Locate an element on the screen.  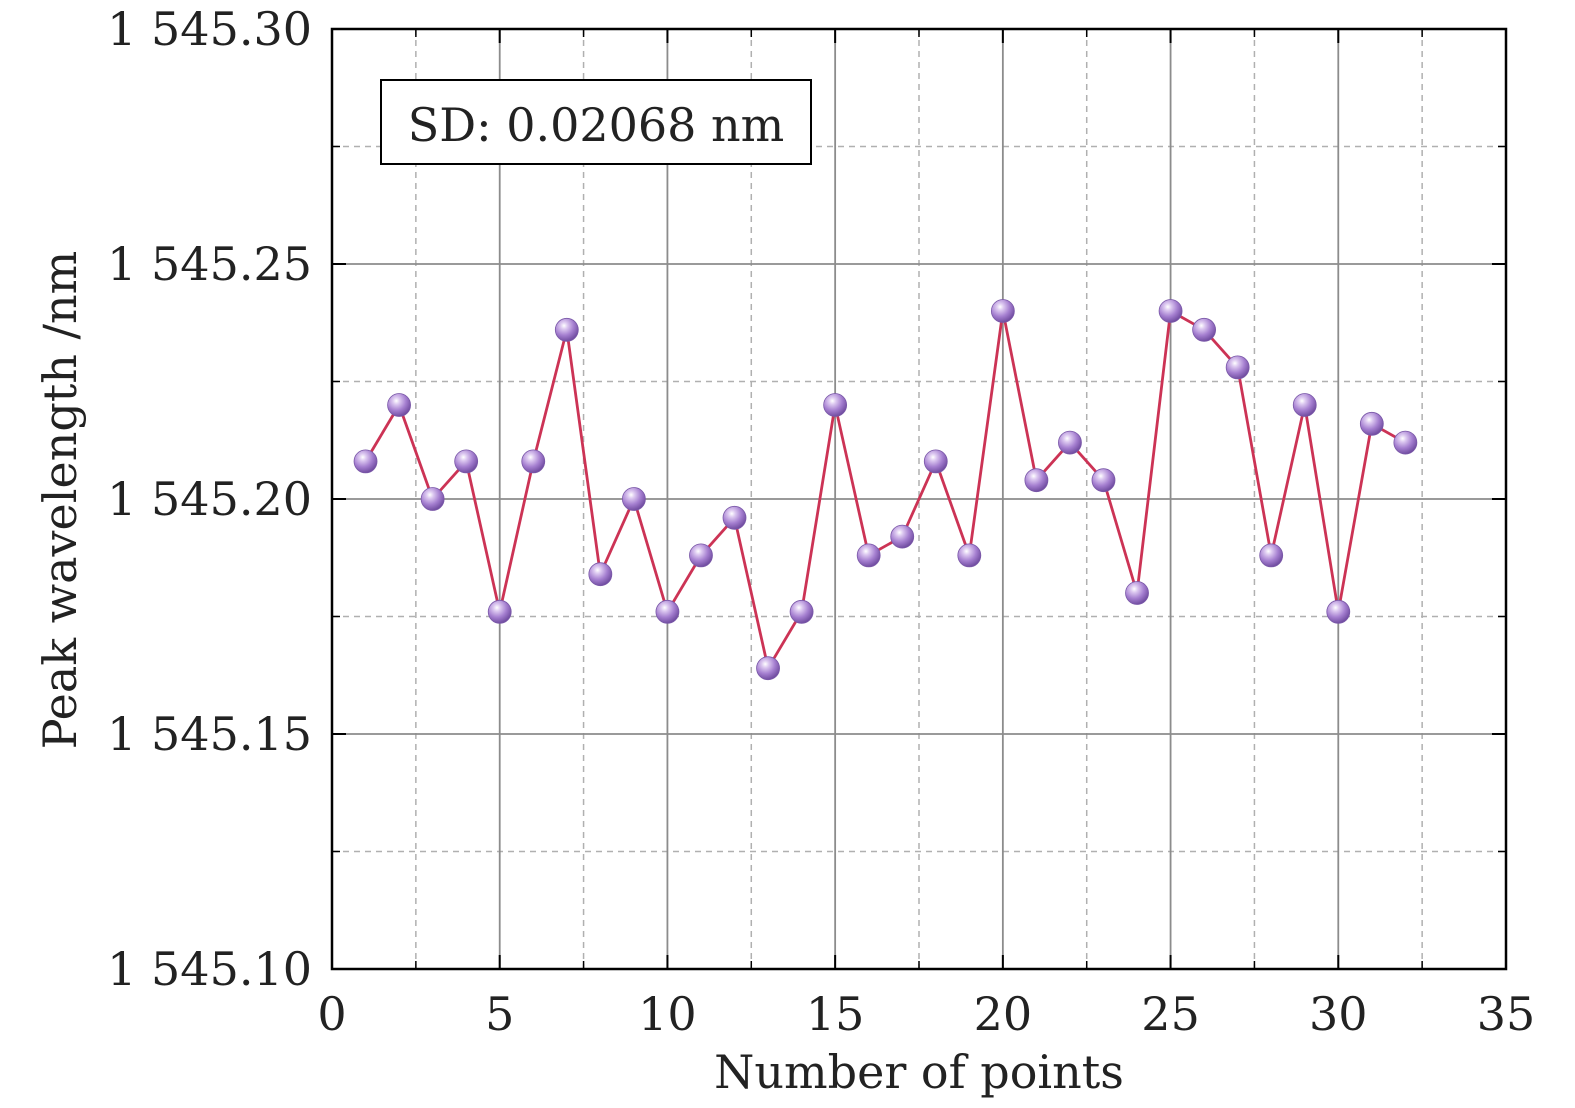
x-tick-label: 10 is located at coordinates (667, 1014).